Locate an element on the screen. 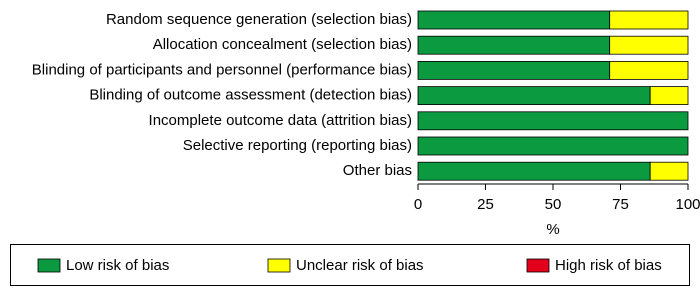 The image size is (700, 294). category-label: Incomplete outcome data (attrition bias) is located at coordinates (280, 120).